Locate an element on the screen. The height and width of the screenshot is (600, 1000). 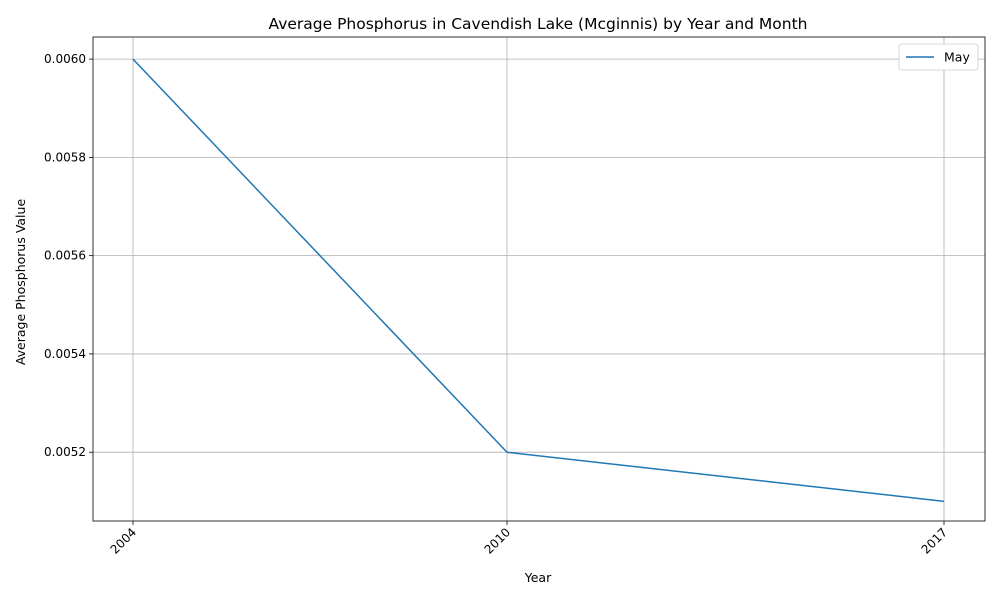
y-tick-label: 0.0060 is located at coordinates (65, 59).